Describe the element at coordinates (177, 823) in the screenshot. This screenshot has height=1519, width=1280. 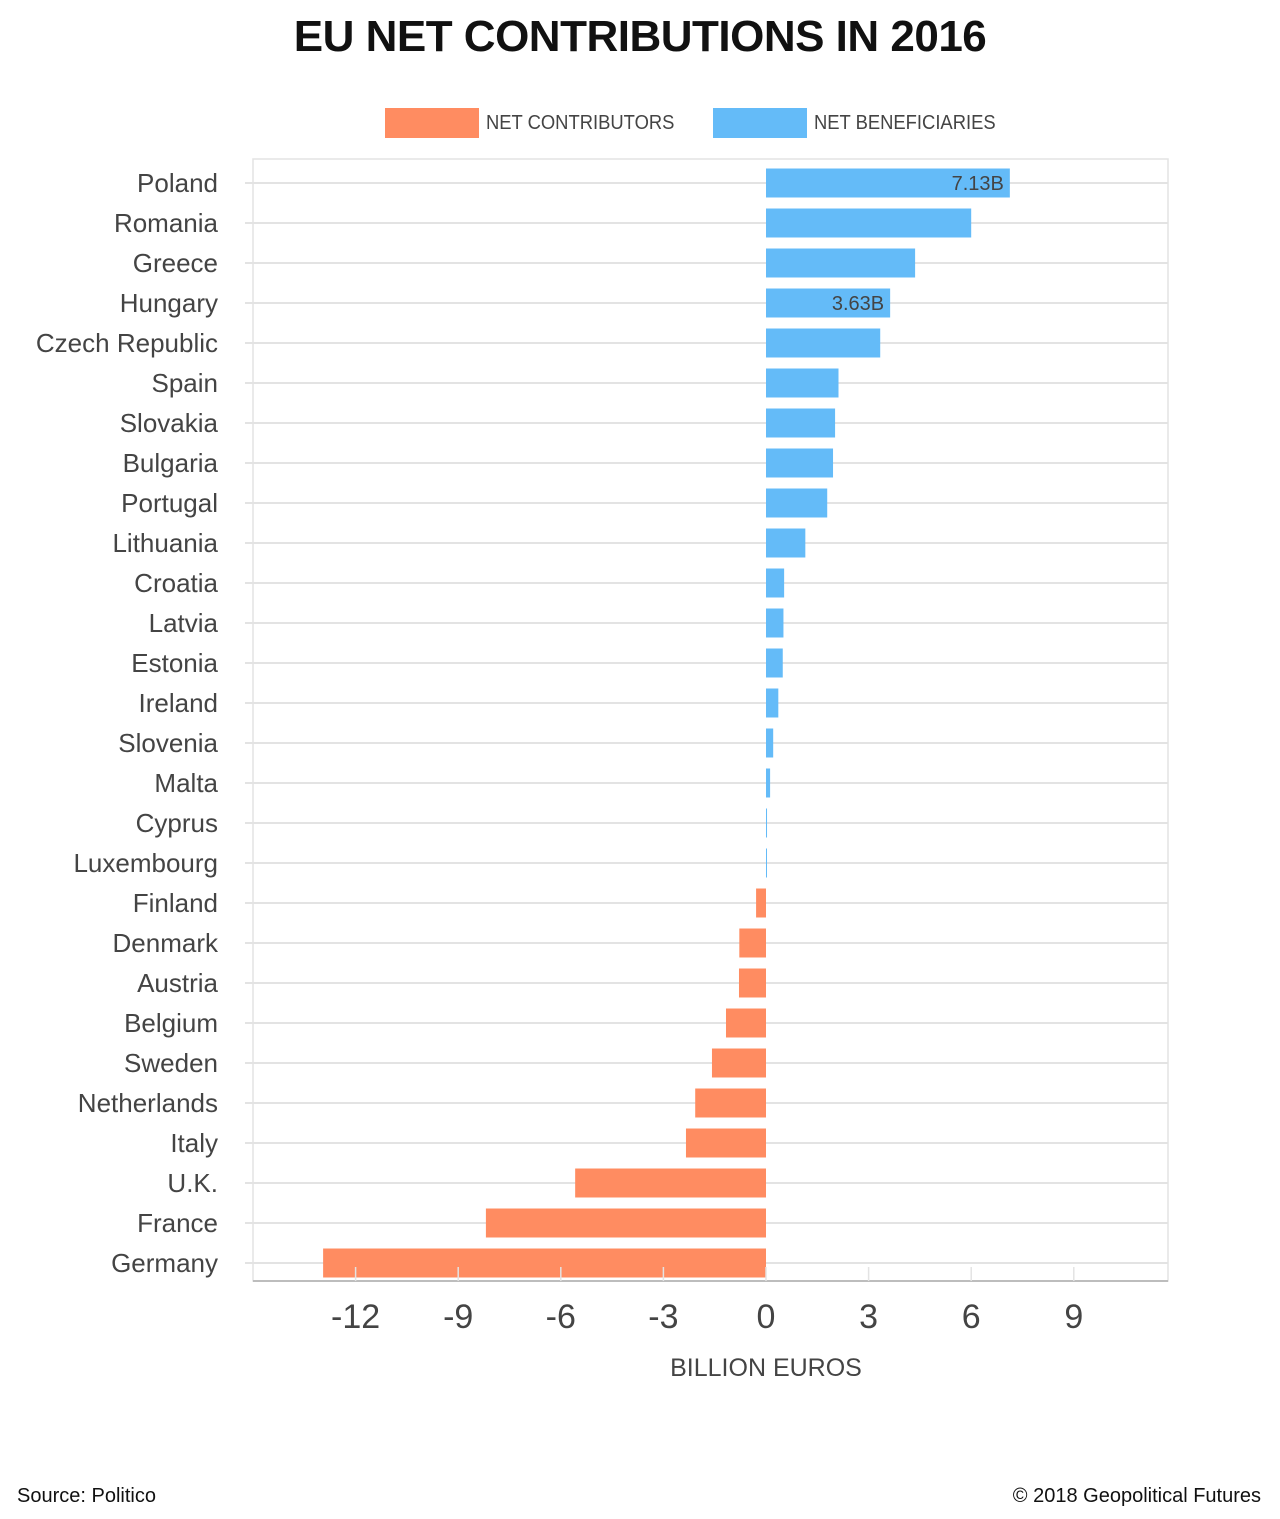
I see `category-label: Cyprus` at that location.